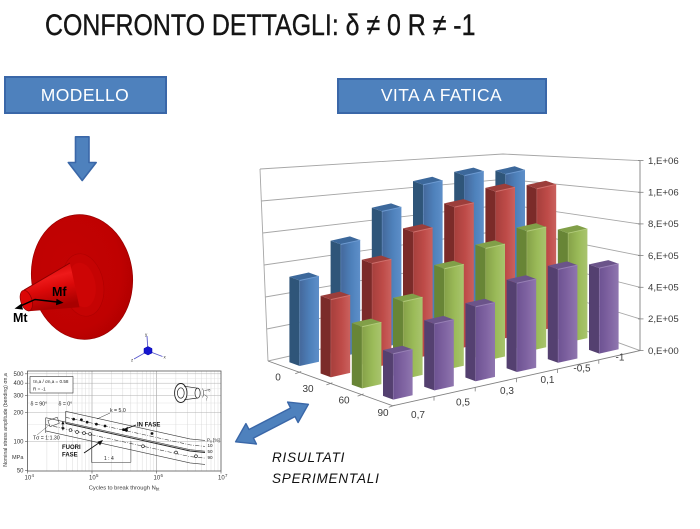 The height and width of the screenshot is (529, 700). Describe the element at coordinates (18, 384) in the screenshot. I see `svg-text: 400` at that location.